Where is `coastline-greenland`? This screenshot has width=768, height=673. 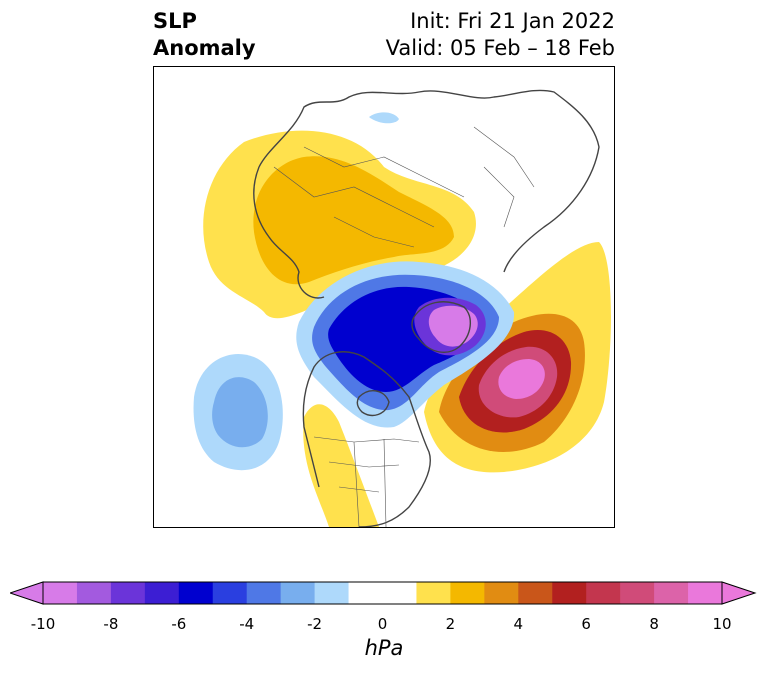 coastline-greenland is located at coordinates (441, 327).